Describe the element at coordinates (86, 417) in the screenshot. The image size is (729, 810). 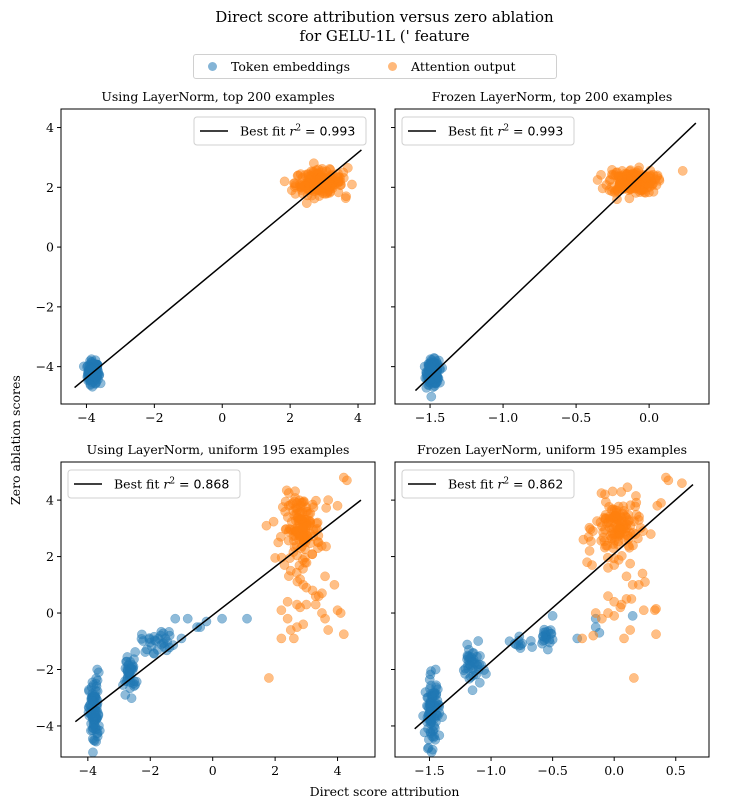
I see `x-tick-label: −4` at that location.